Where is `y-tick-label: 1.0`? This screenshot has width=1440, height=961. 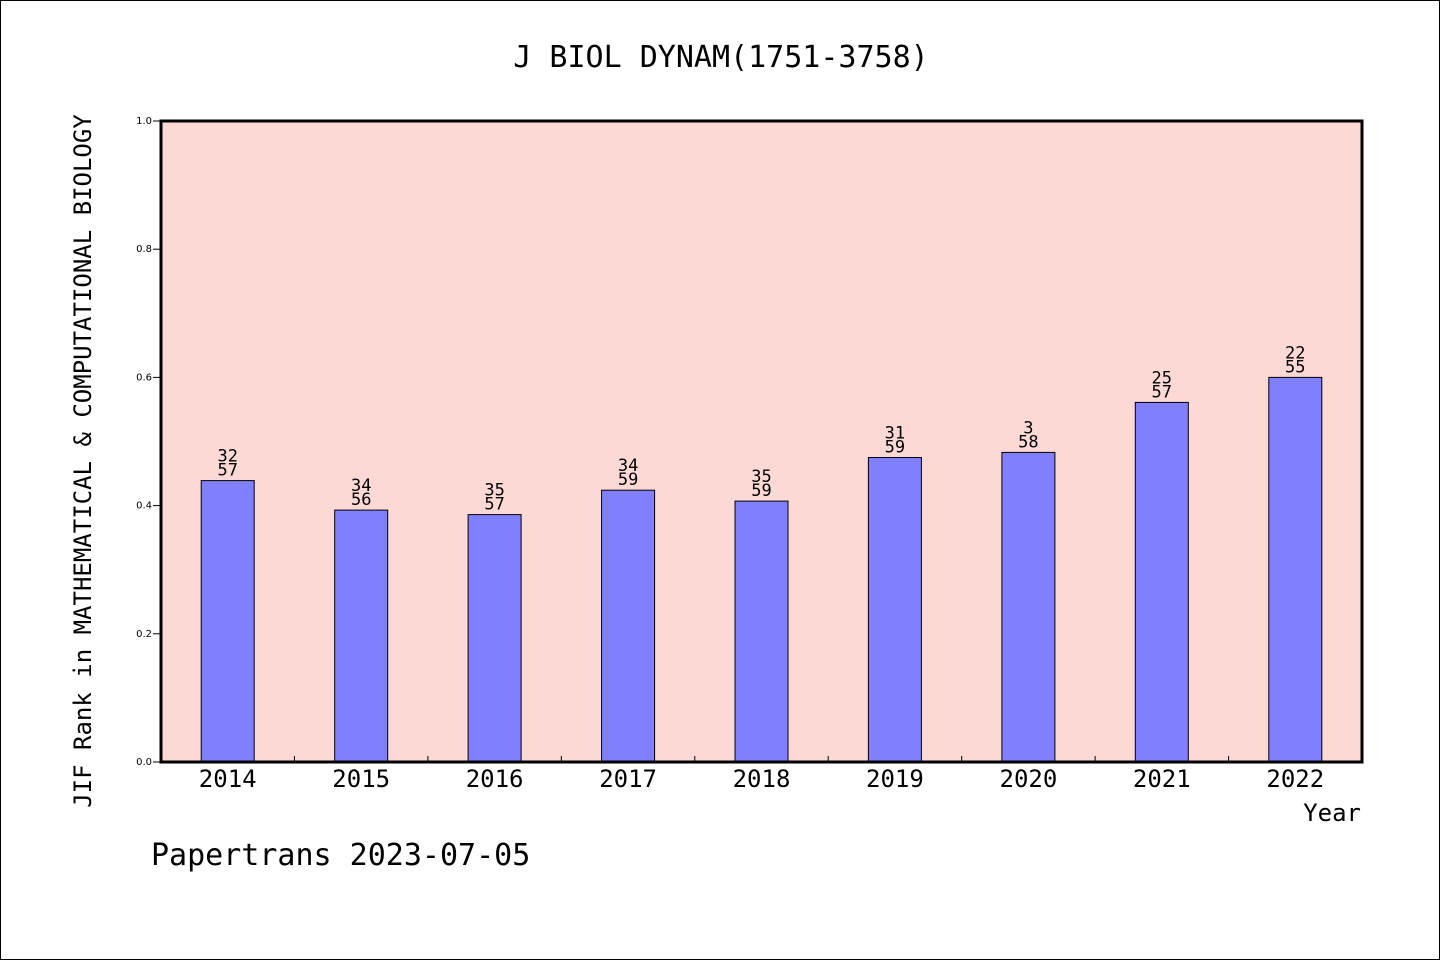
y-tick-label: 1.0 is located at coordinates (144, 121).